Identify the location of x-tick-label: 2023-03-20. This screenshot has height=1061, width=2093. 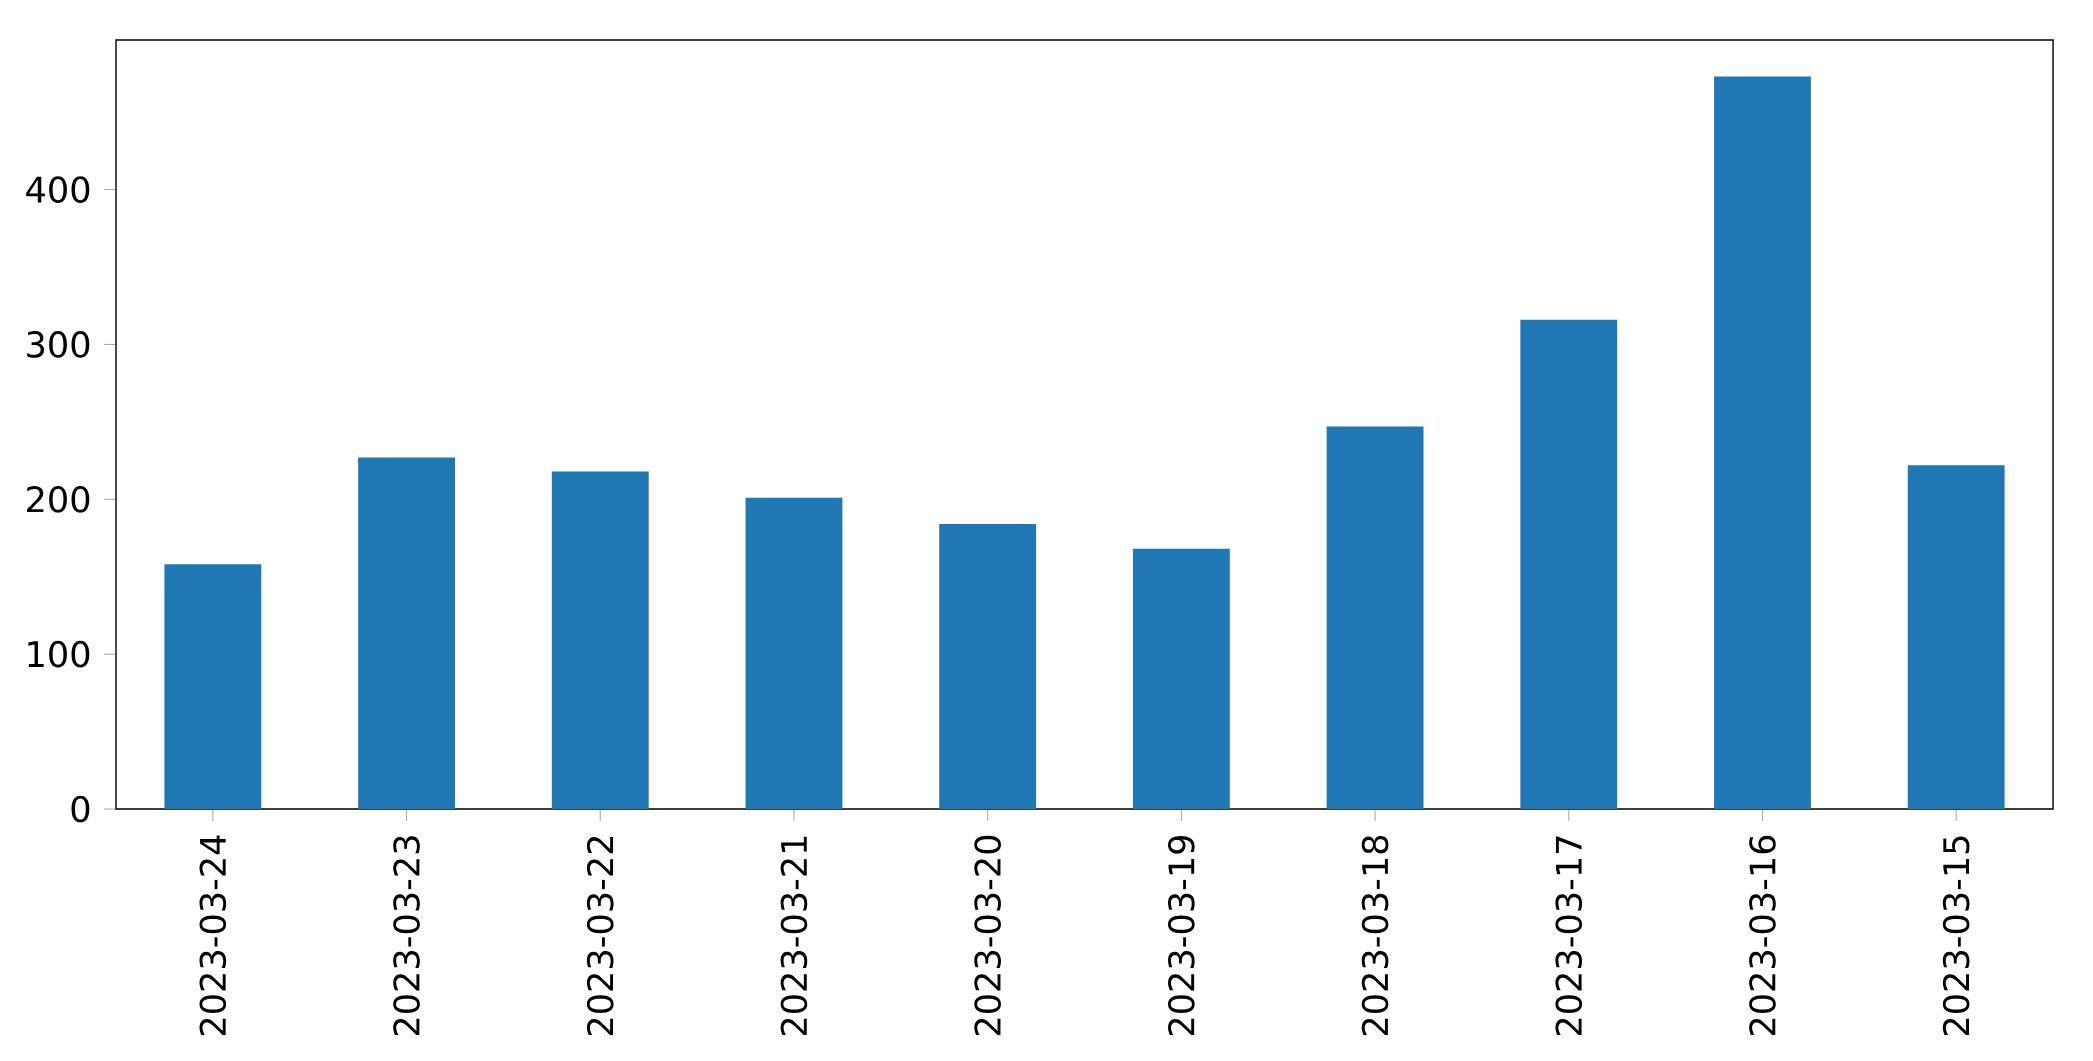
(987, 935).